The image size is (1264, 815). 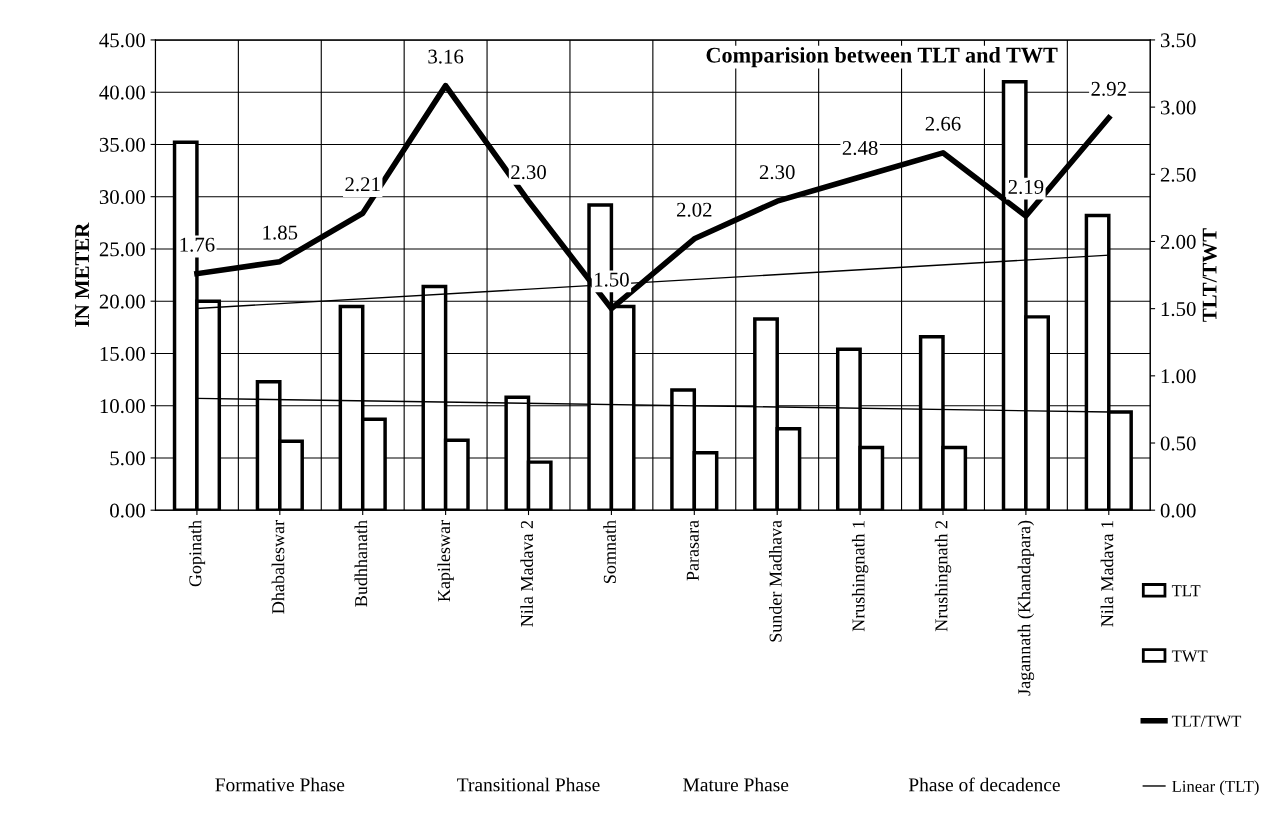 What do you see at coordinates (82, 274) in the screenshot?
I see `y-axis-title: IN METER` at bounding box center [82, 274].